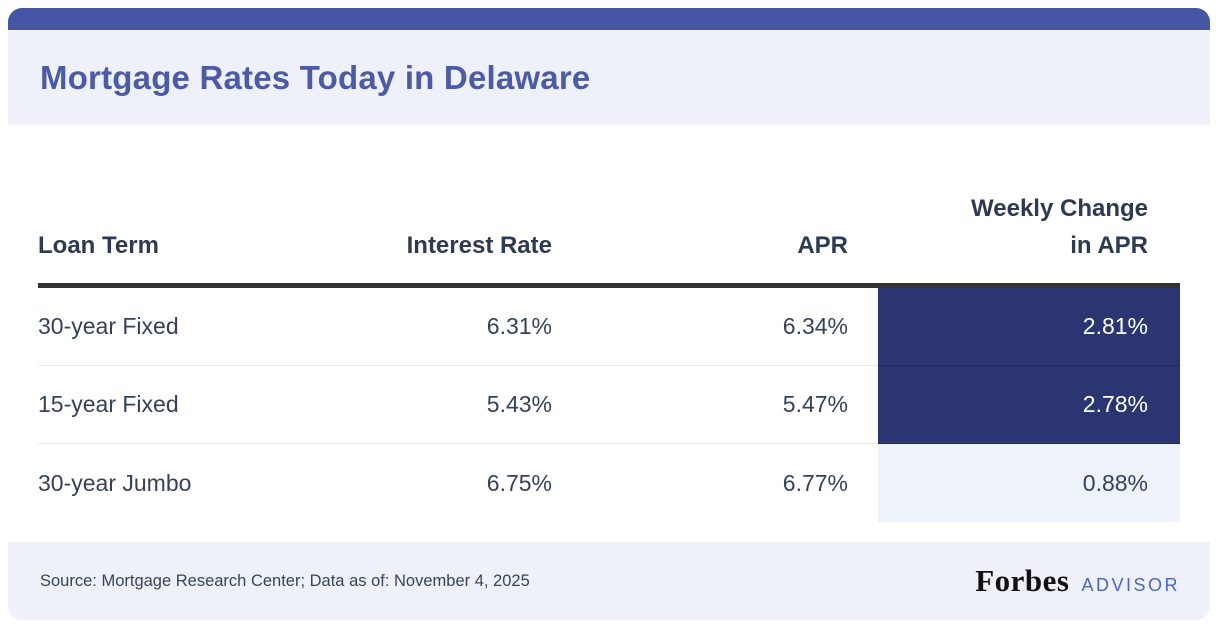 Image resolution: width=1220 pixels, height=628 pixels. I want to click on header-rule, so click(609, 285).